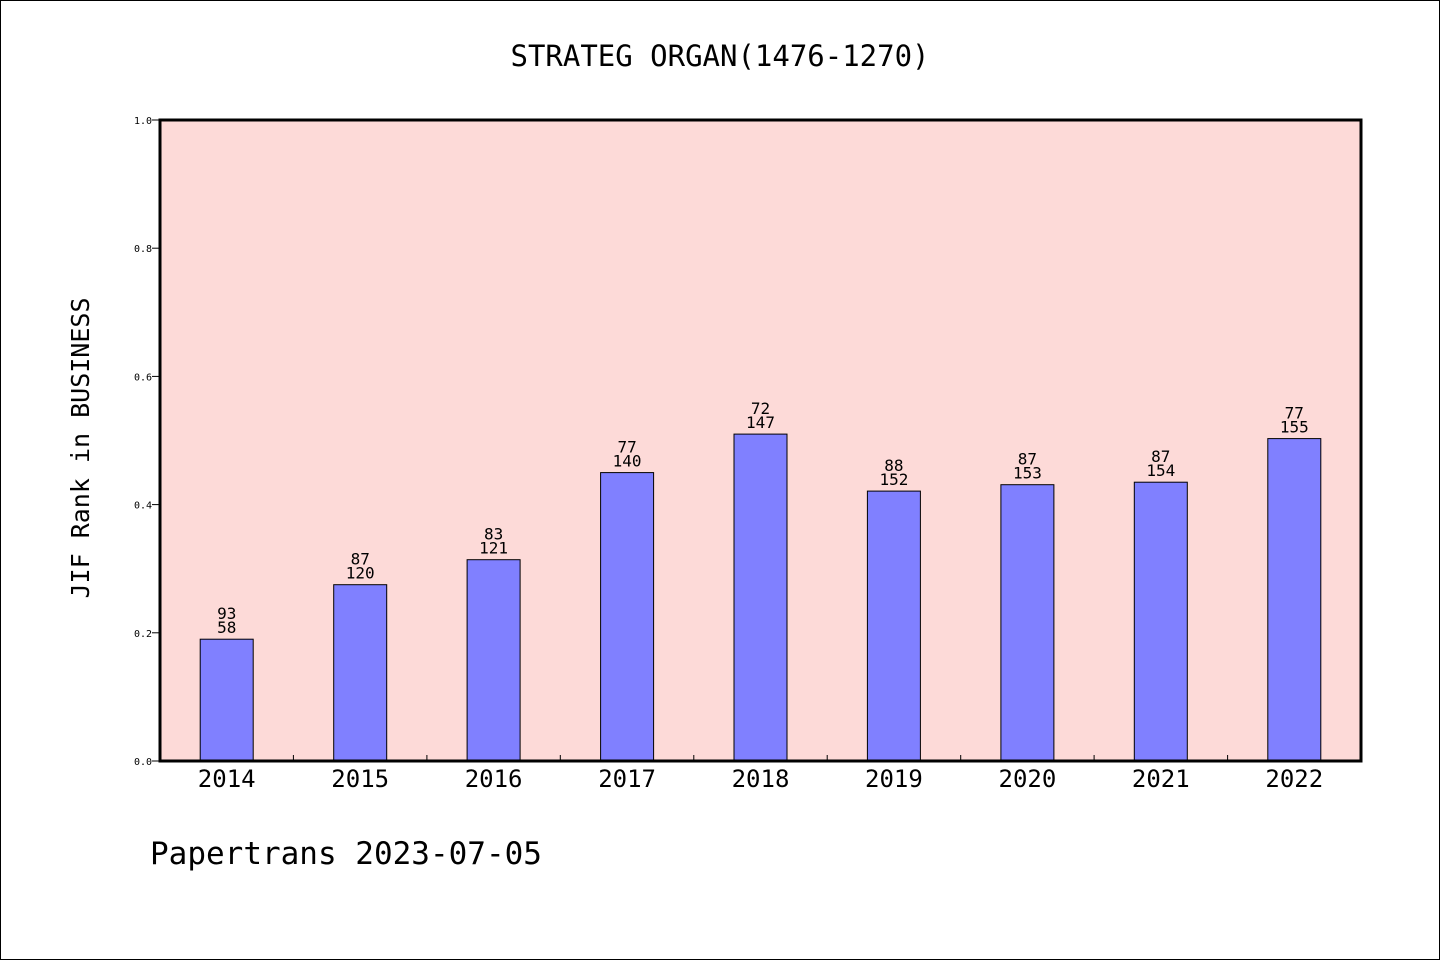 The width and height of the screenshot is (1440, 960). What do you see at coordinates (143, 634) in the screenshot?
I see `y-tick-label: 0.2` at bounding box center [143, 634].